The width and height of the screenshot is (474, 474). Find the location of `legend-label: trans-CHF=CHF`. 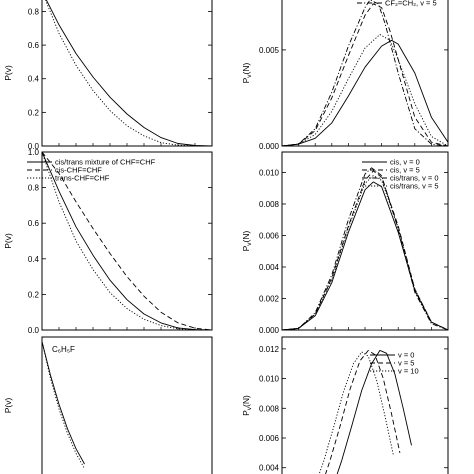

legend-label: trans-CHF=CHF is located at coordinates (82, 178).